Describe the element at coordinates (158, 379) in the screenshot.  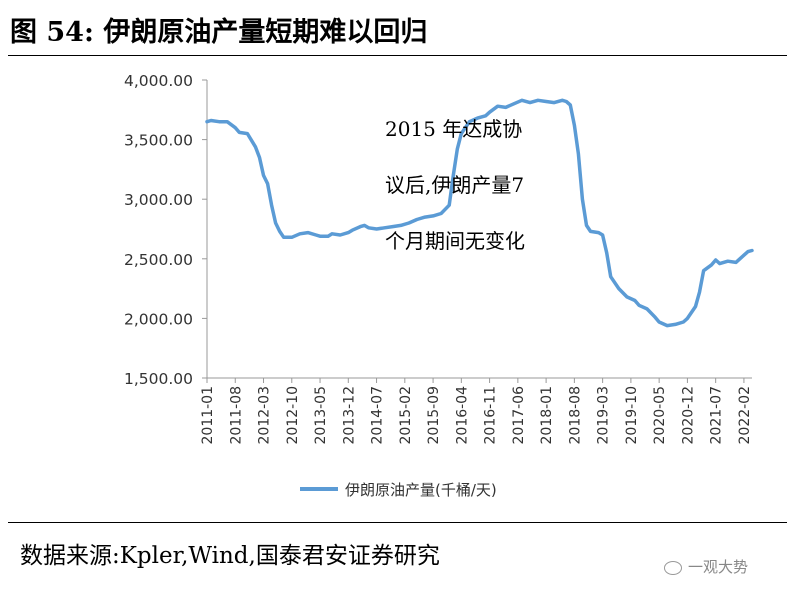
I see `y-tick-label: 1,500.00` at that location.